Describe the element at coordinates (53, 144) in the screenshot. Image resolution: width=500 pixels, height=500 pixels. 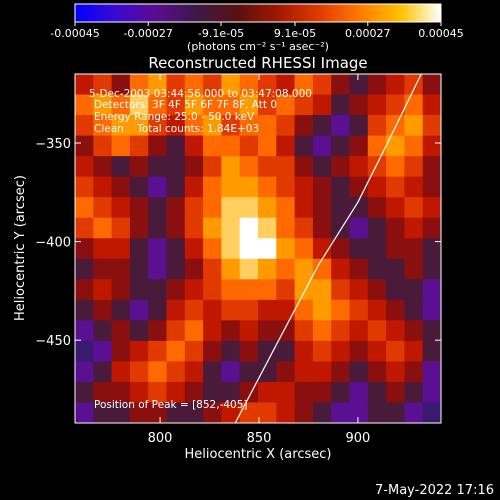
I see `y-tick-label: −350` at that location.